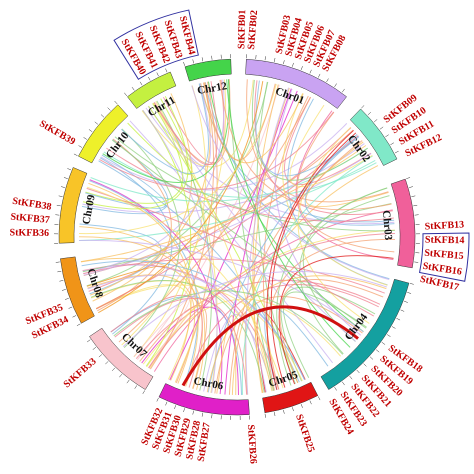 The image size is (474, 474). Describe the element at coordinates (444, 255) in the screenshot. I see `gene-label: StKFB15` at that location.